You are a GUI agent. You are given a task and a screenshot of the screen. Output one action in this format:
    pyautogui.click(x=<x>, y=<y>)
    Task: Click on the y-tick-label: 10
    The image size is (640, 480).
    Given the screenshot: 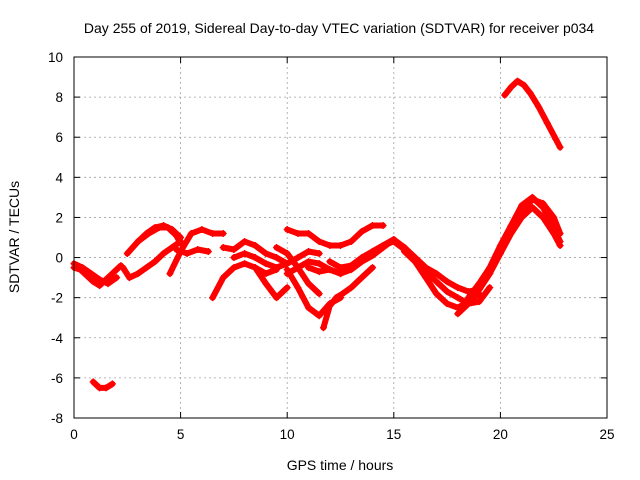 What is the action you would take?
    pyautogui.click(x=55, y=57)
    